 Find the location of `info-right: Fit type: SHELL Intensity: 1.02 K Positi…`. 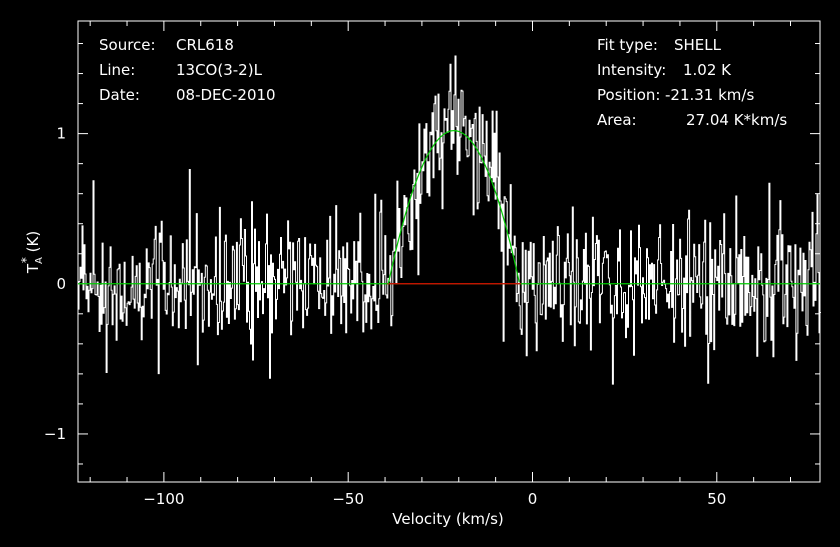

info-right: Fit type: SHELL Intensity: 1.02 K Positi… is located at coordinates (692, 82).